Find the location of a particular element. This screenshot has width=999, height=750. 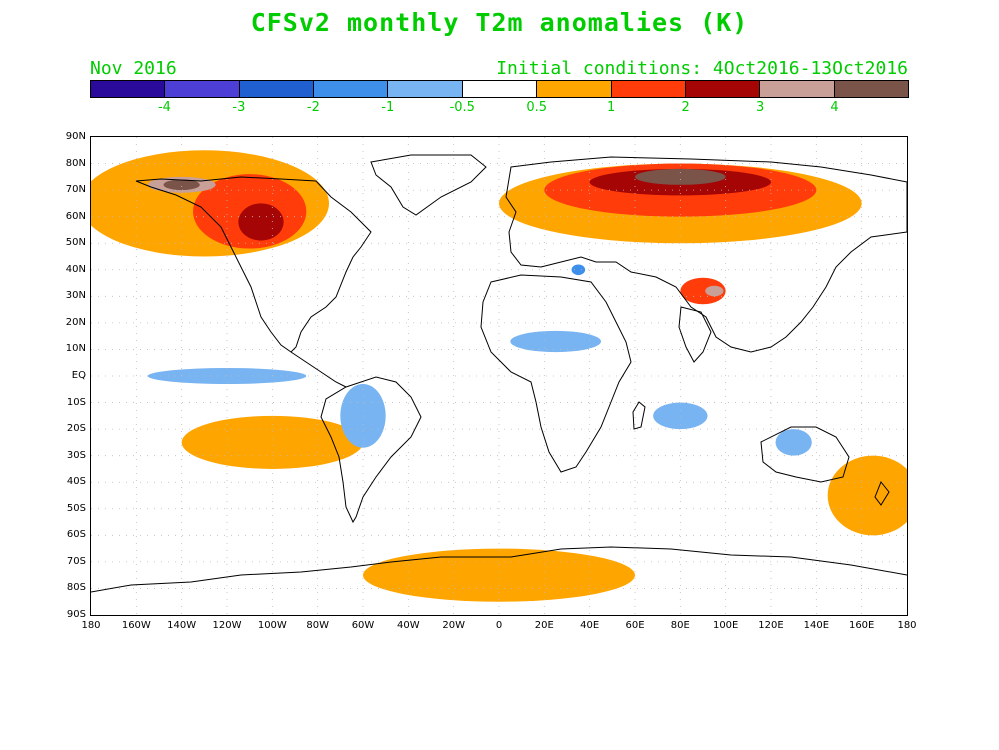

colorbar-label: 0.5 is located at coordinates (537, 107).